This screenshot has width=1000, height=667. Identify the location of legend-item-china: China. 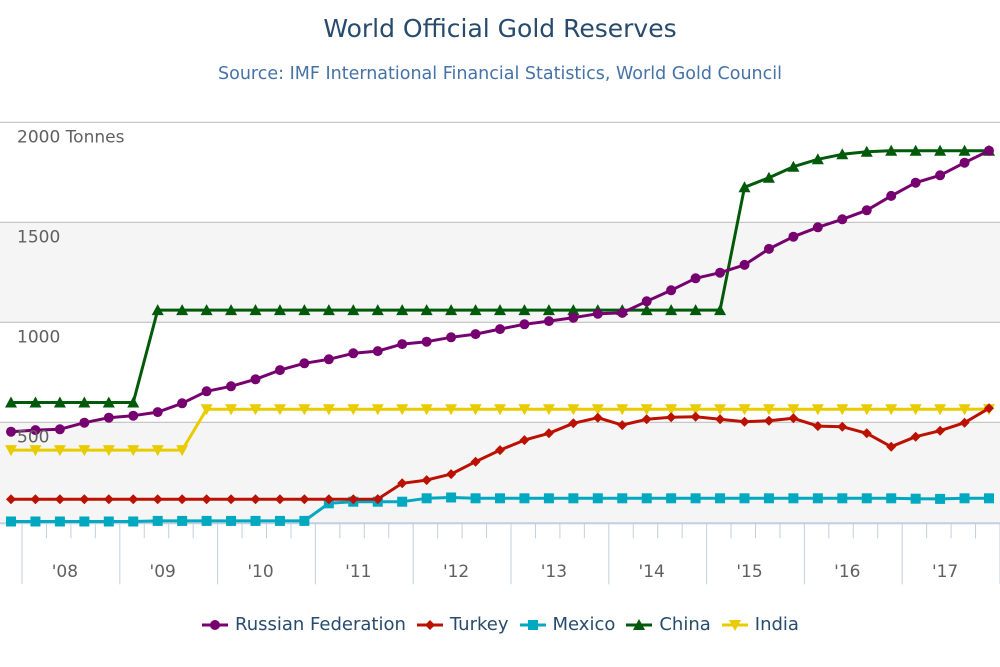
(668, 624).